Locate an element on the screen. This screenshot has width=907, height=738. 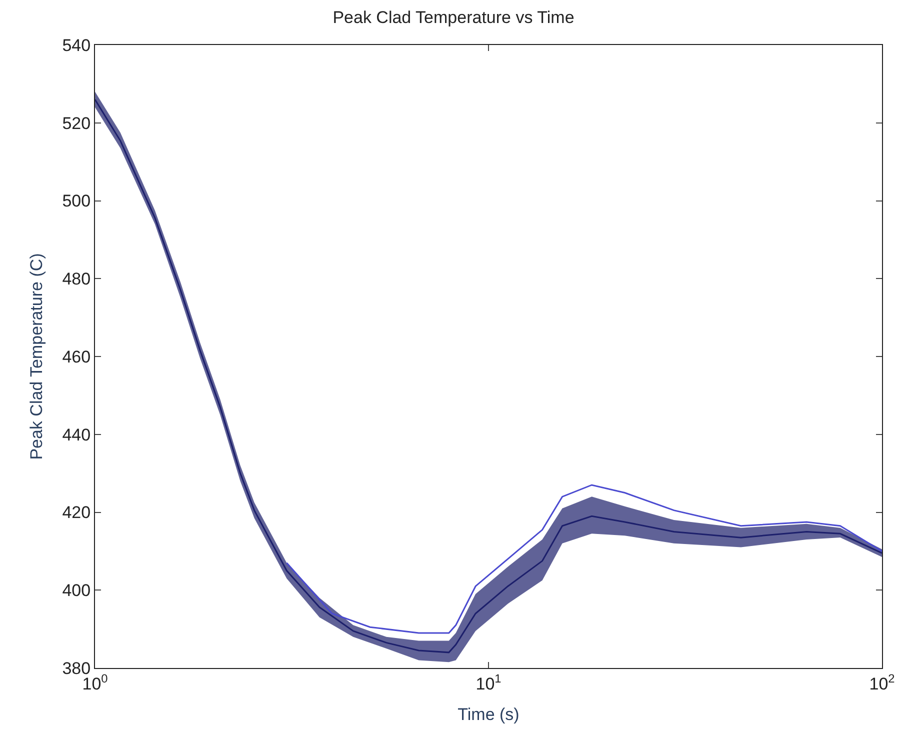
y-tick-label: 460 is located at coordinates (76, 356).